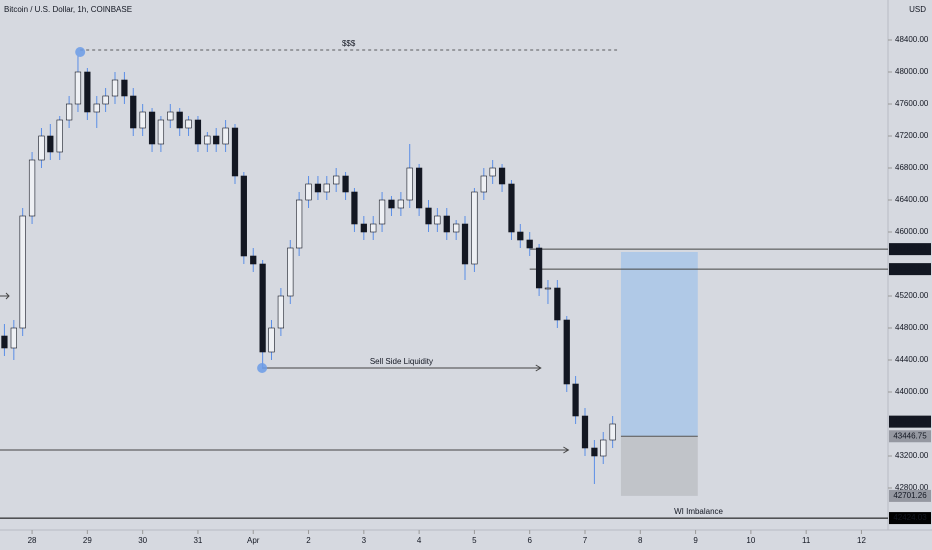  What do you see at coordinates (308, 540) in the screenshot?
I see `x-tick-label: 2` at bounding box center [308, 540].